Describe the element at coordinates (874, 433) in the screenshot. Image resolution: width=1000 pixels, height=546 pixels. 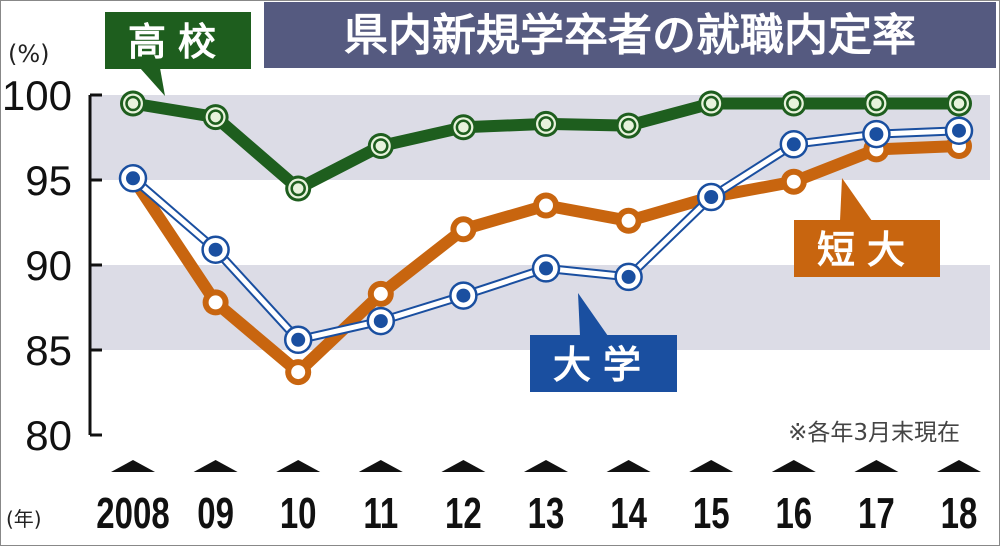
I see `chart-note: ※各年3月末現在` at that location.